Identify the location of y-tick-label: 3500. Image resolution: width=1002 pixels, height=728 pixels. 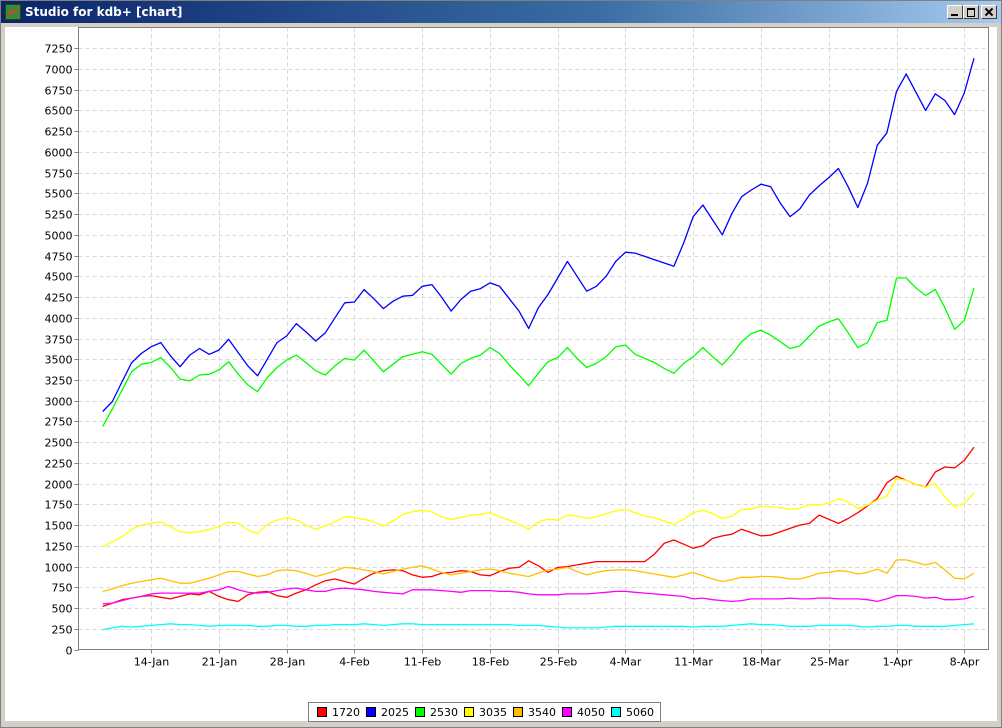
(59, 360).